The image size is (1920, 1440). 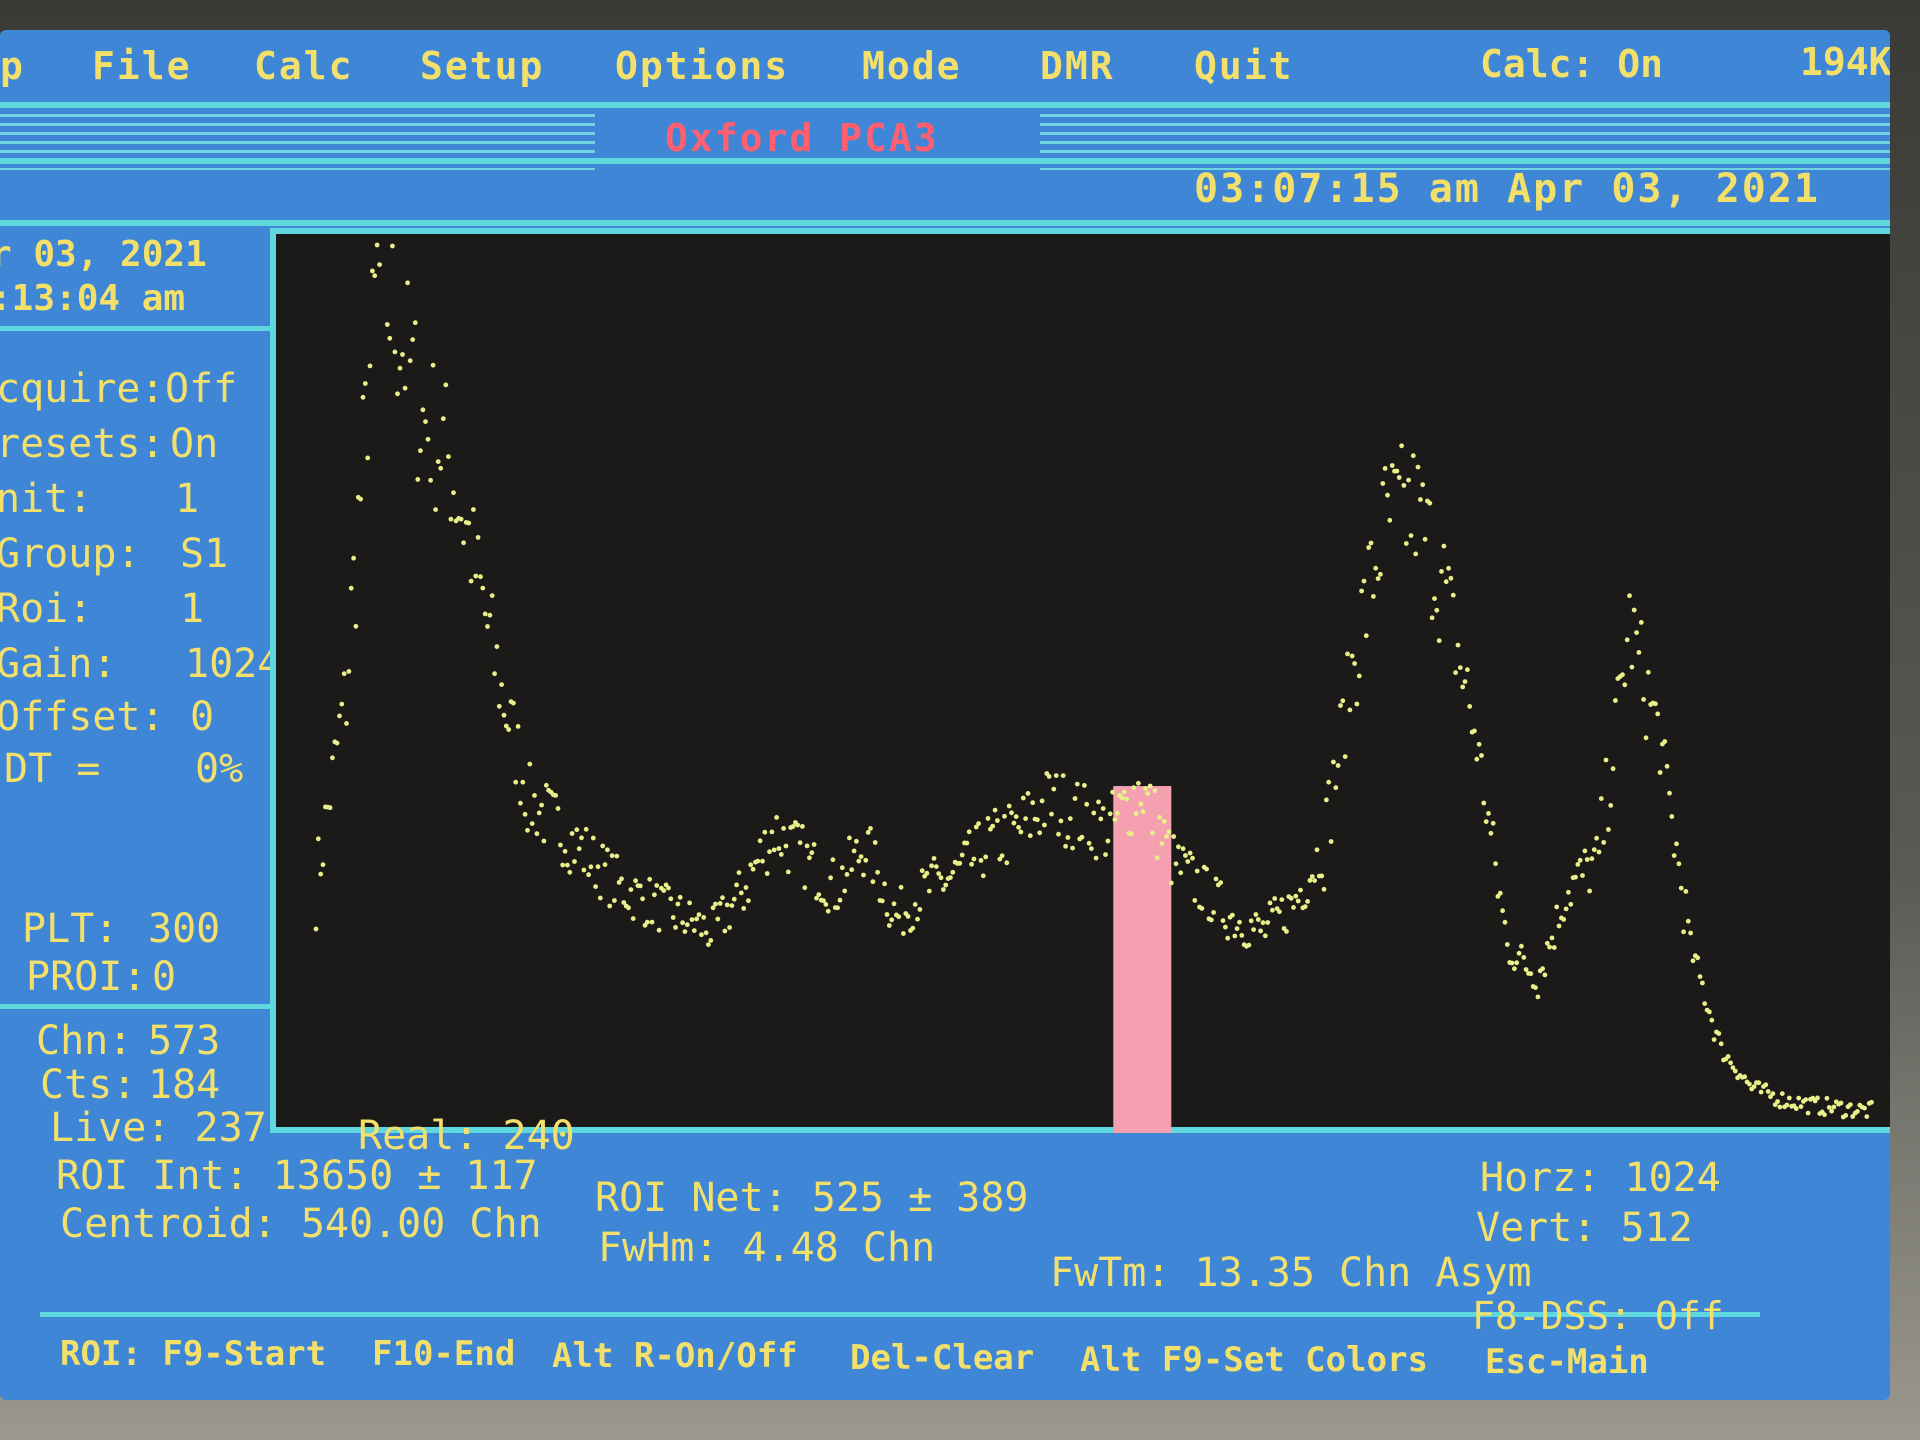 What do you see at coordinates (1244, 66) in the screenshot?
I see `menu-item-quit: Quit` at bounding box center [1244, 66].